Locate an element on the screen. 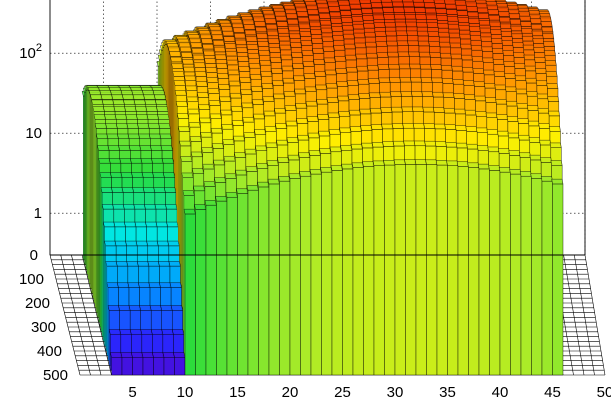 Image resolution: width=611 pixels, height=408 pixels. y-tick-label-4: 400 is located at coordinates (49, 351).